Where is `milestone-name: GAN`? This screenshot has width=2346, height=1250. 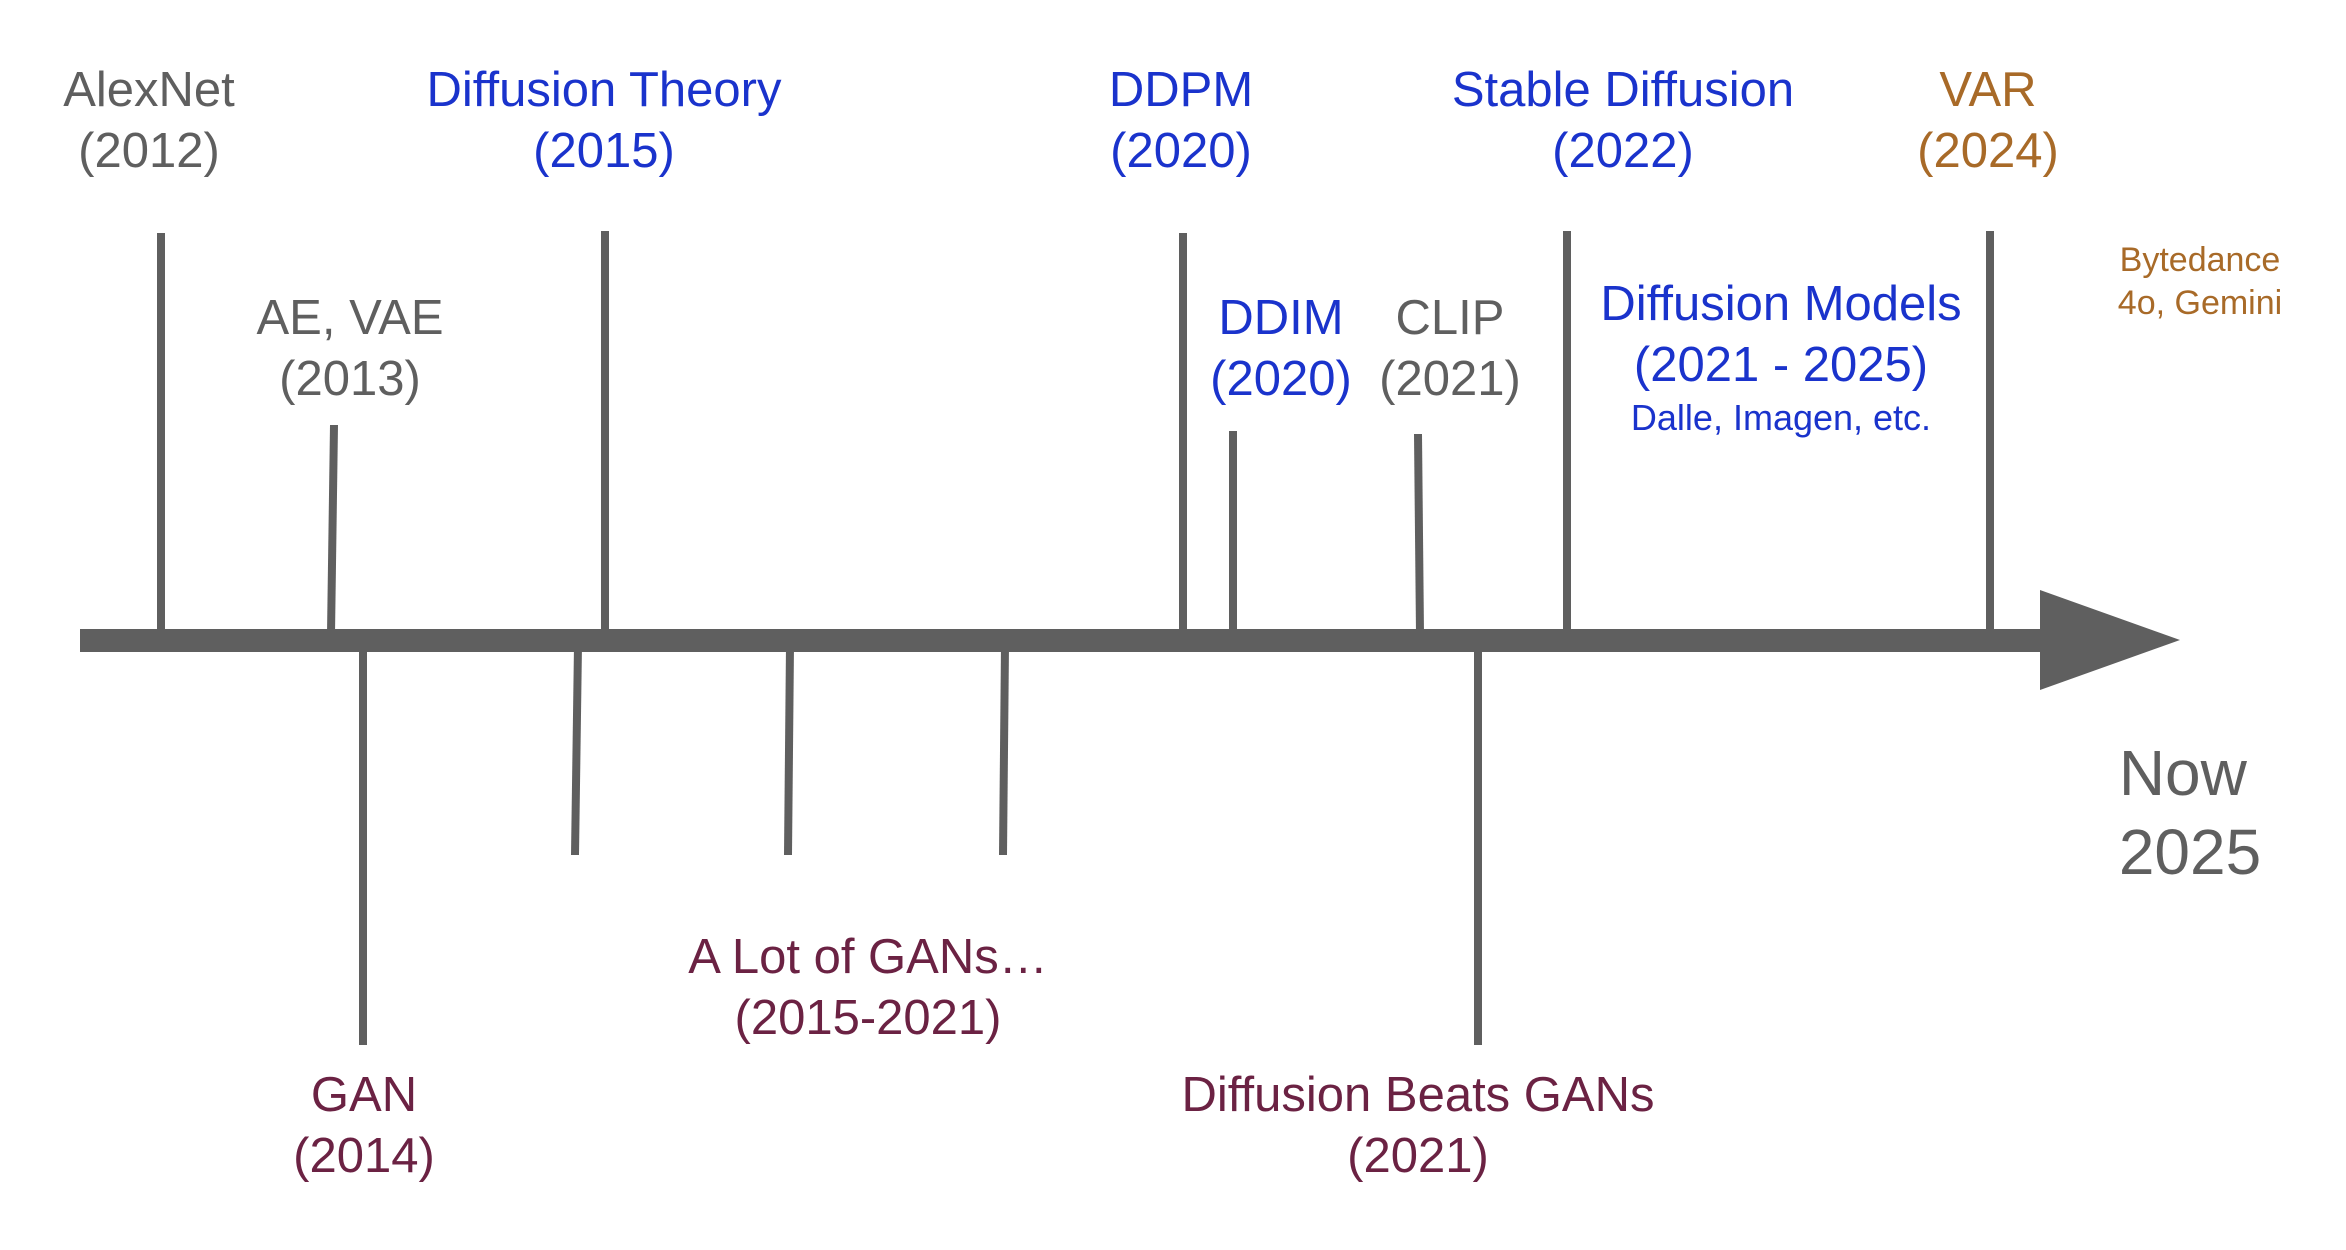
milestone-name: GAN is located at coordinates (364, 1095).